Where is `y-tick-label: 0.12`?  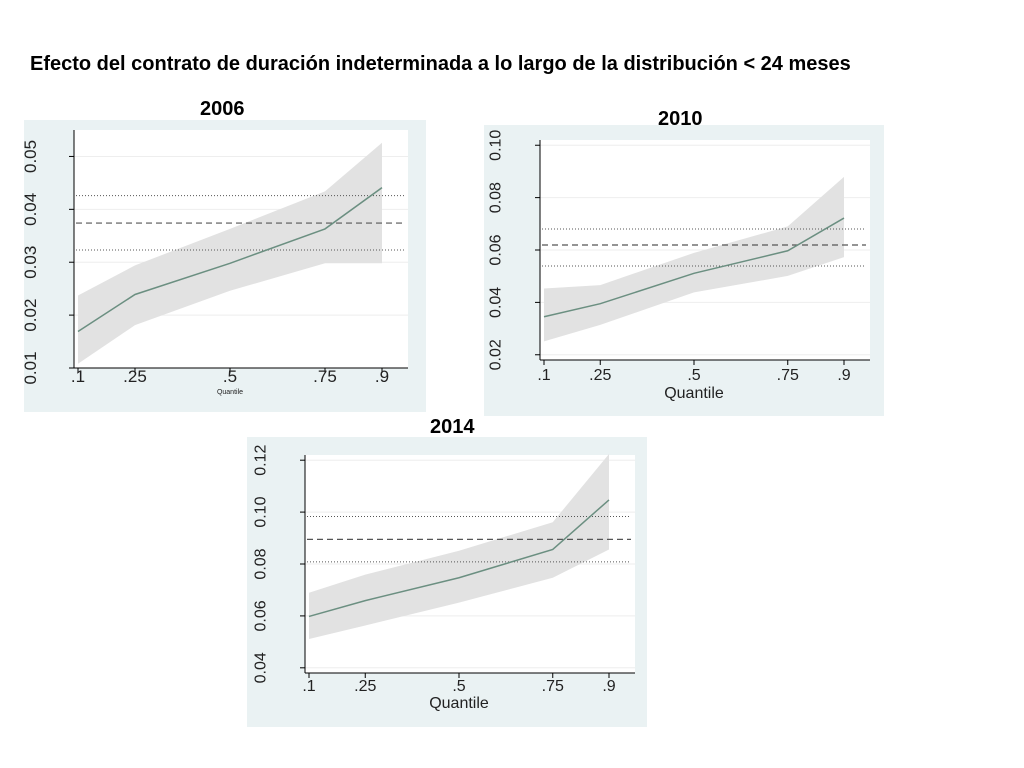 y-tick-label: 0.12 is located at coordinates (261, 460).